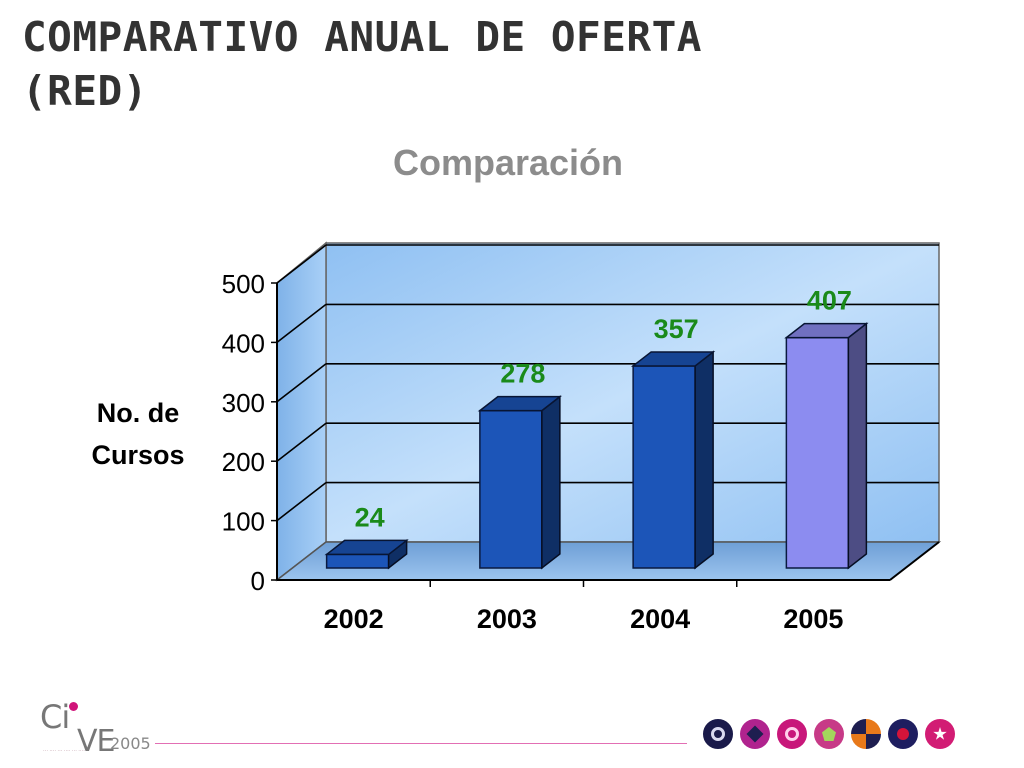  Describe the element at coordinates (421, 743) in the screenshot. I see `footer-divider` at that location.